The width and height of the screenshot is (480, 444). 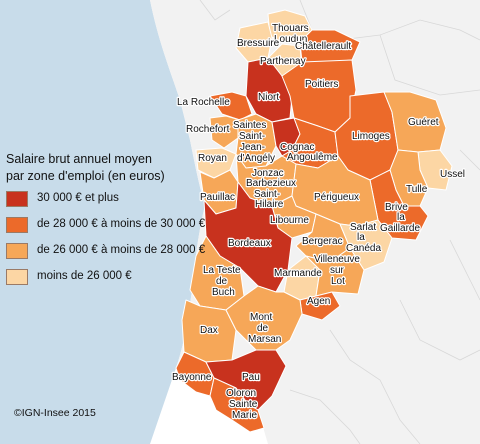 What do you see at coordinates (243, 404) in the screenshot?
I see `label-sainte: Sainte` at bounding box center [243, 404].